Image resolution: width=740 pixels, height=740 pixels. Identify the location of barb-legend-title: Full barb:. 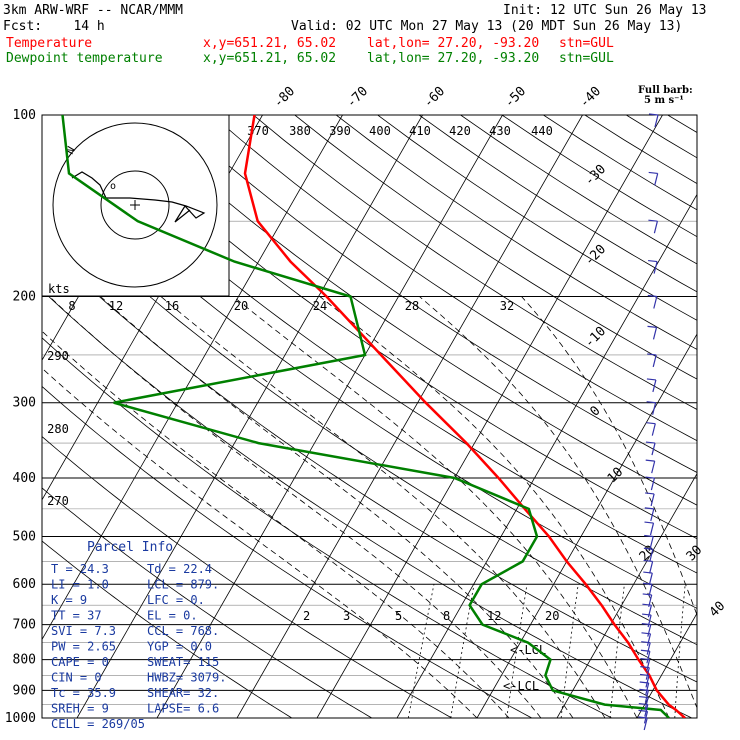
(665, 90).